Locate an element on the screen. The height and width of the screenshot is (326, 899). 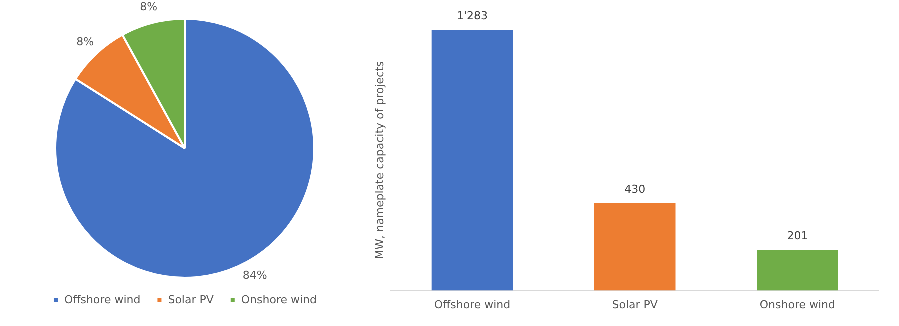
data-label: 84% is located at coordinates (255, 275).